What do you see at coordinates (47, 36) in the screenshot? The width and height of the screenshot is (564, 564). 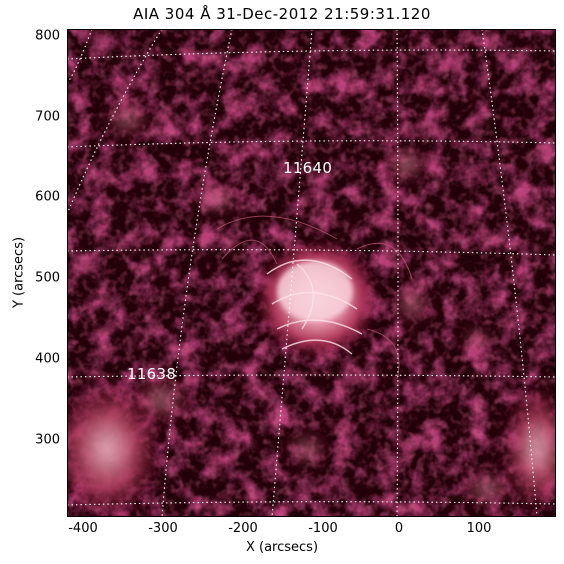 I see `y-tick-label: 800` at bounding box center [47, 36].